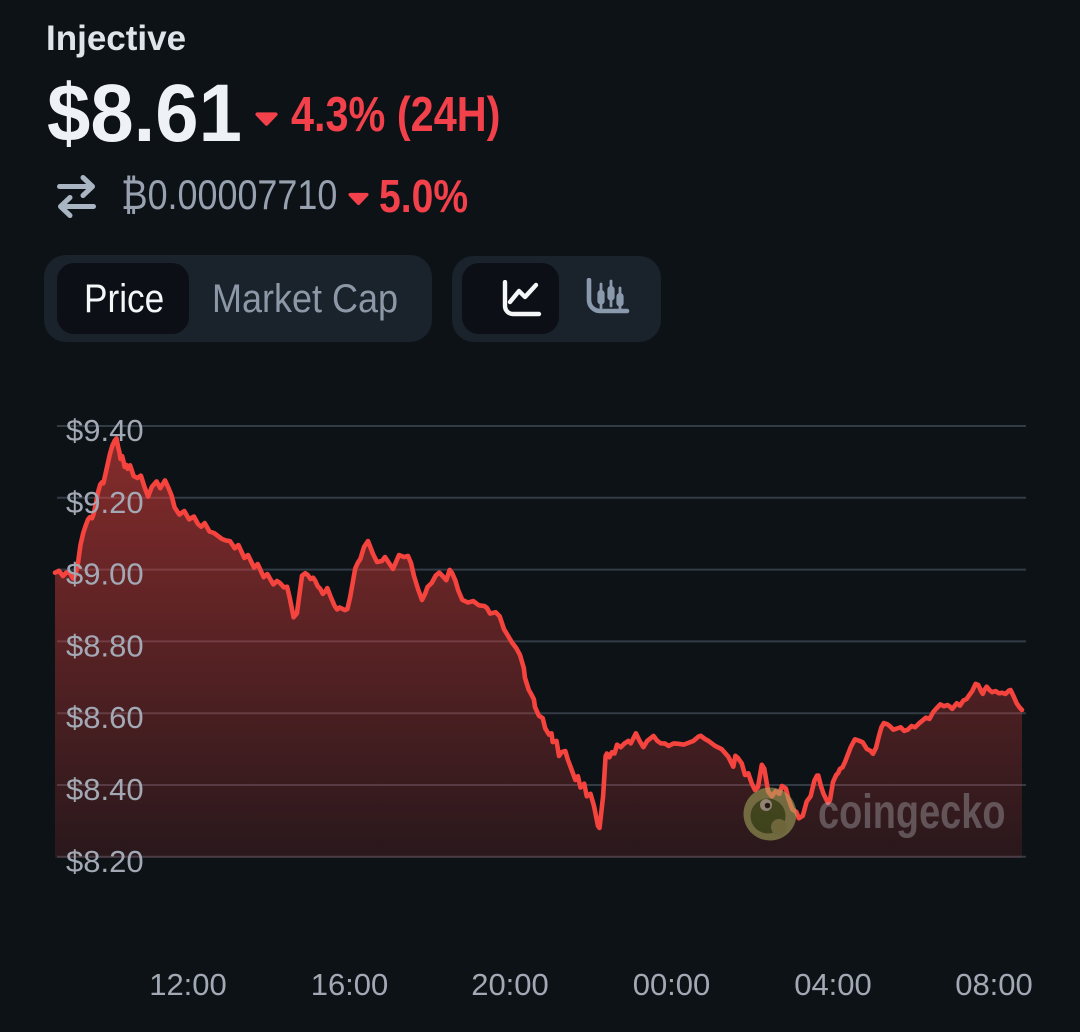 The image size is (1080, 1032). I want to click on svg-text: $8.80, so click(105, 645).